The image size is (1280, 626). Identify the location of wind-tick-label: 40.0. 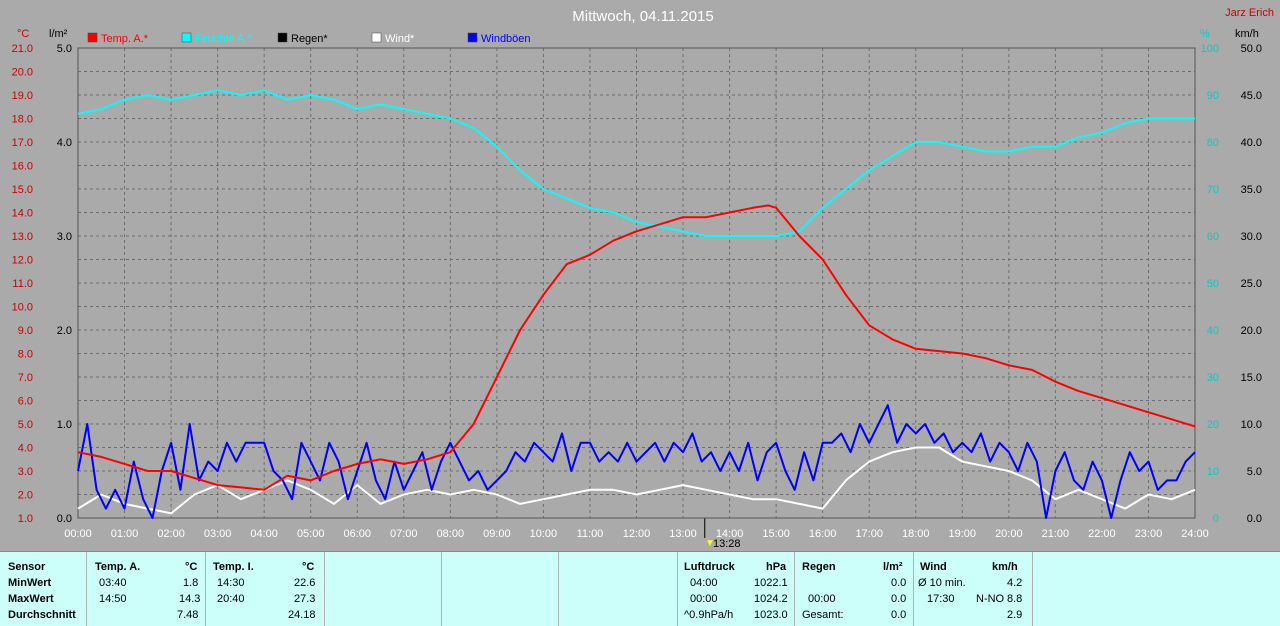
(1251, 143).